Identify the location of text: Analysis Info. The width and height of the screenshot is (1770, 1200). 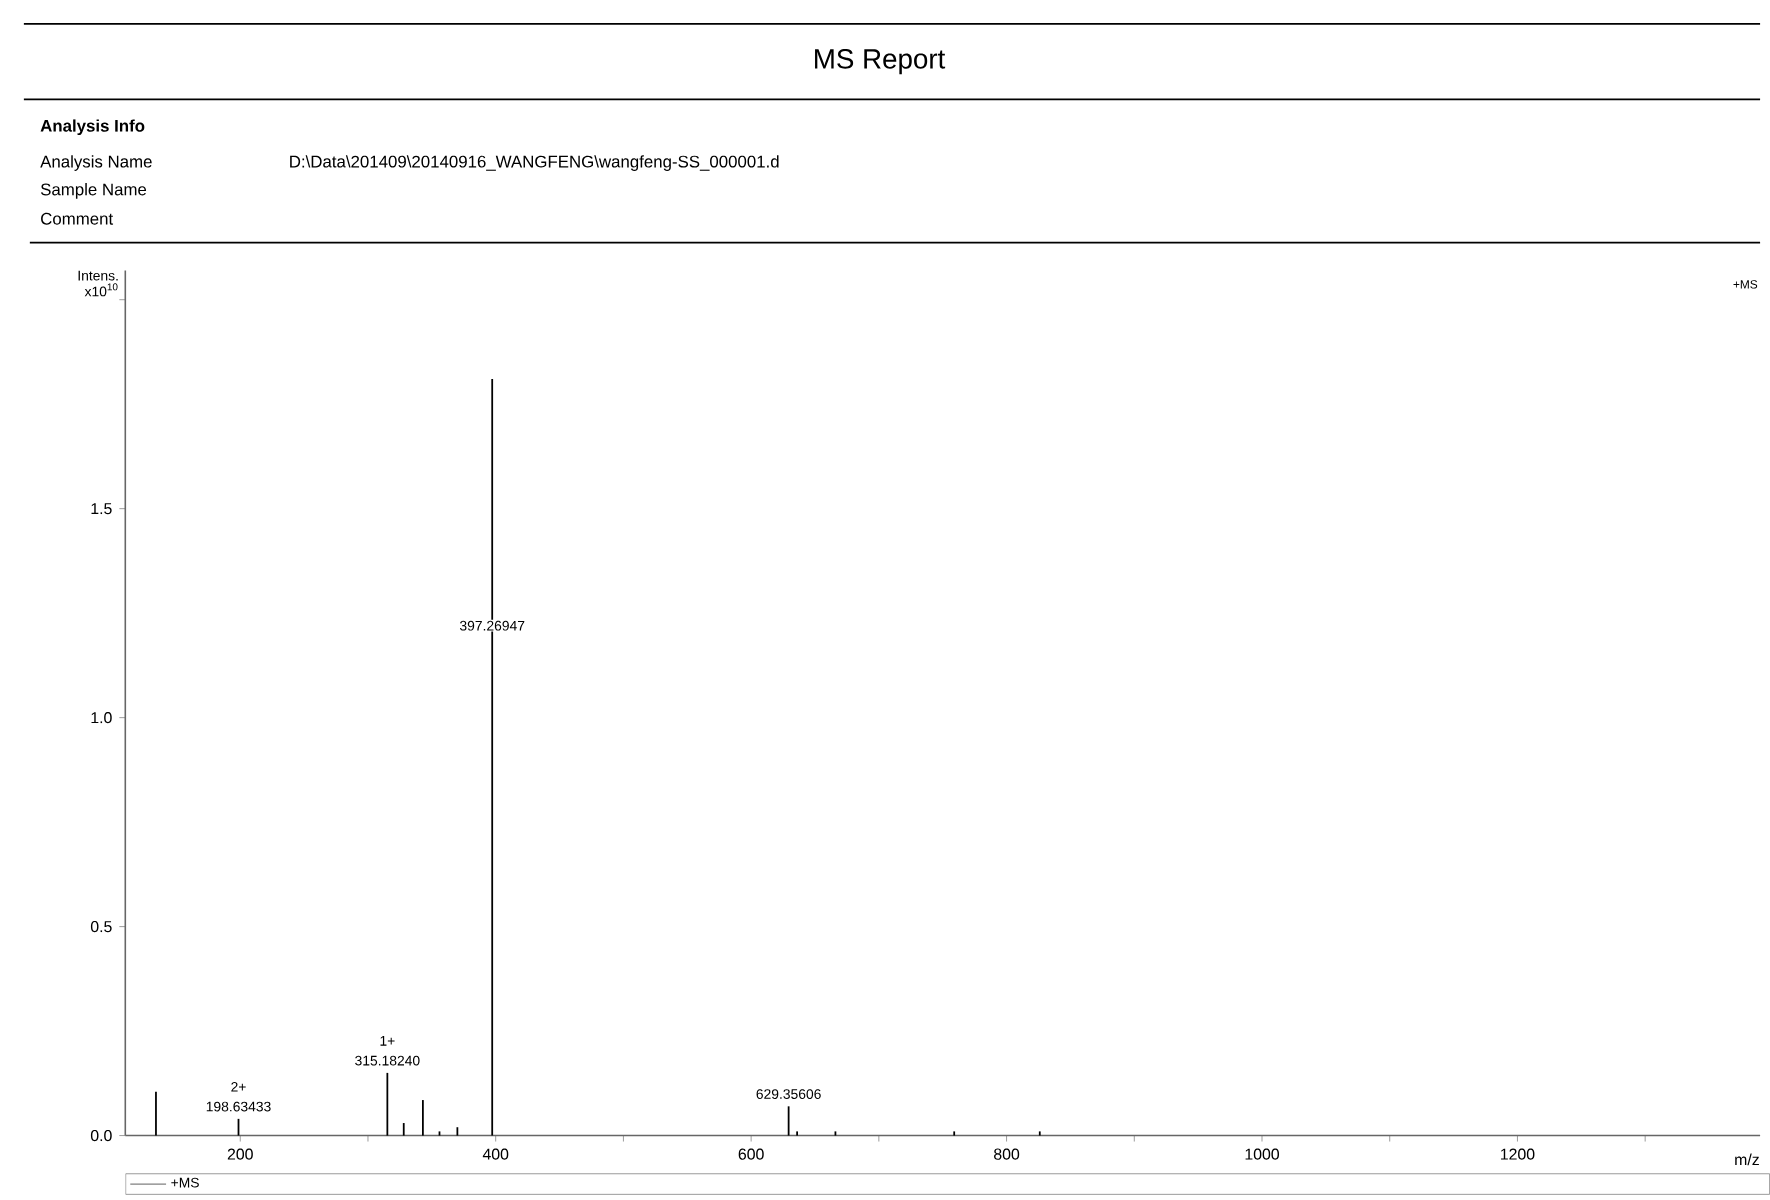
(92, 127).